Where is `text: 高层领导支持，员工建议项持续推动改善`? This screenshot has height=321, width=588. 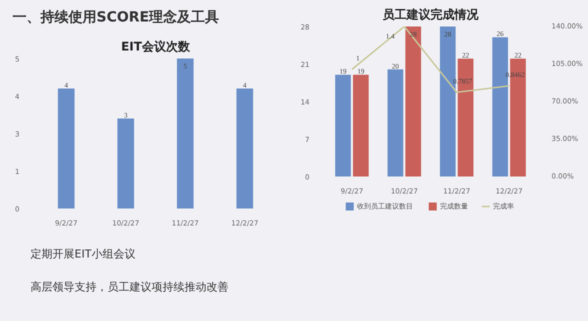 text: 高层领导支持，员工建议项持续推动改善 is located at coordinates (129, 287).